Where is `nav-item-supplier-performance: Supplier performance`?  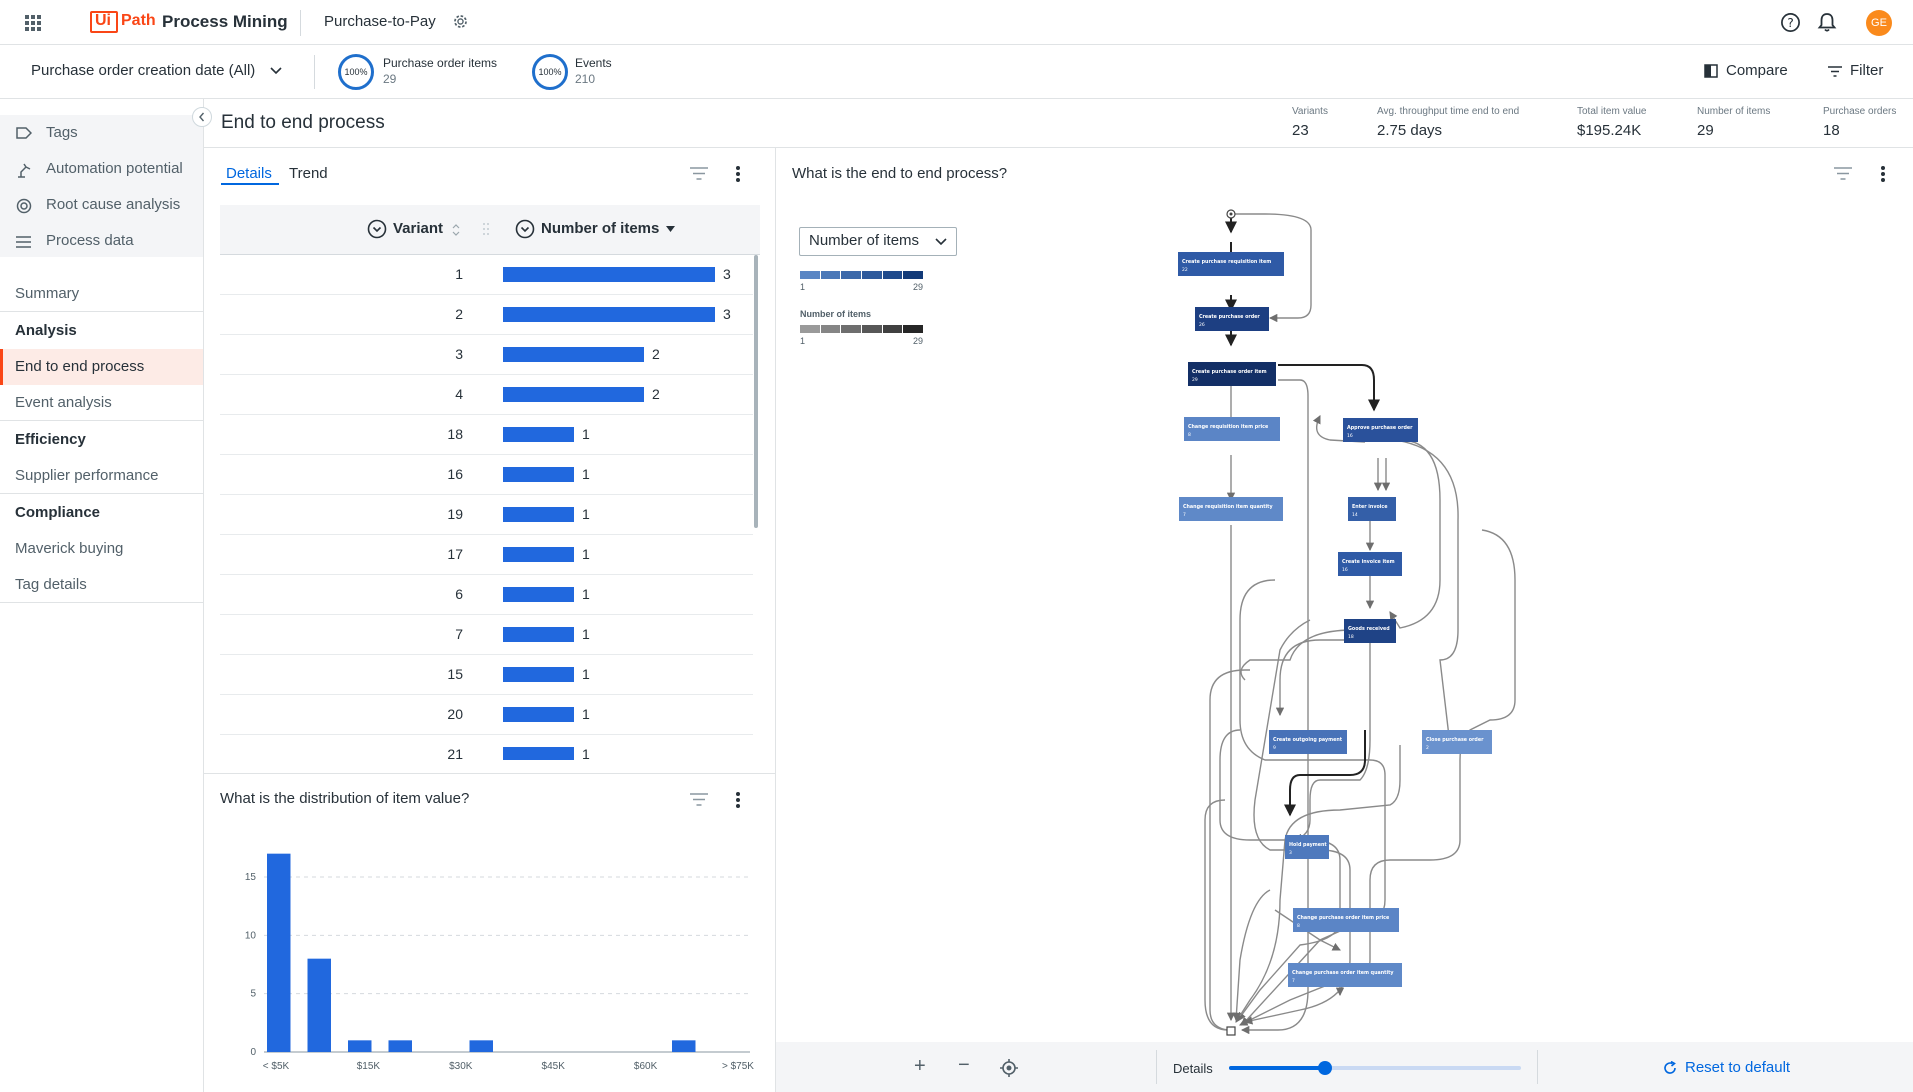
nav-item-supplier-performance: Supplier performance is located at coordinates (87, 475).